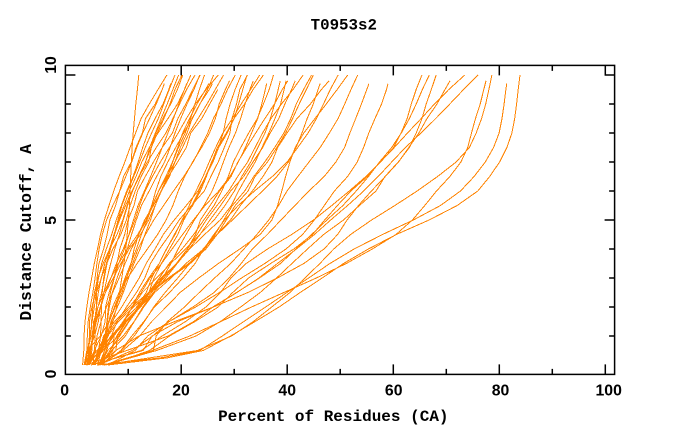 Image resolution: width=680 pixels, height=440 pixels. I want to click on svg-text: Percent of Residues (CA), so click(333, 417).